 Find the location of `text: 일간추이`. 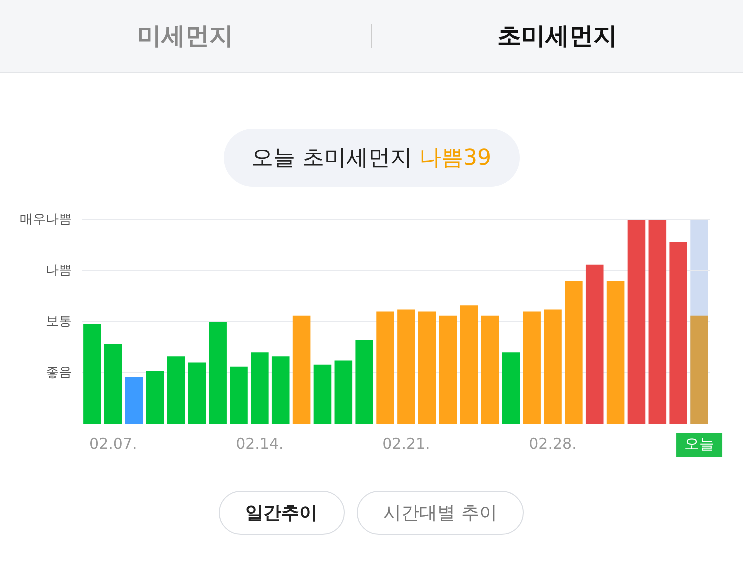

text: 일간추이 is located at coordinates (281, 513).